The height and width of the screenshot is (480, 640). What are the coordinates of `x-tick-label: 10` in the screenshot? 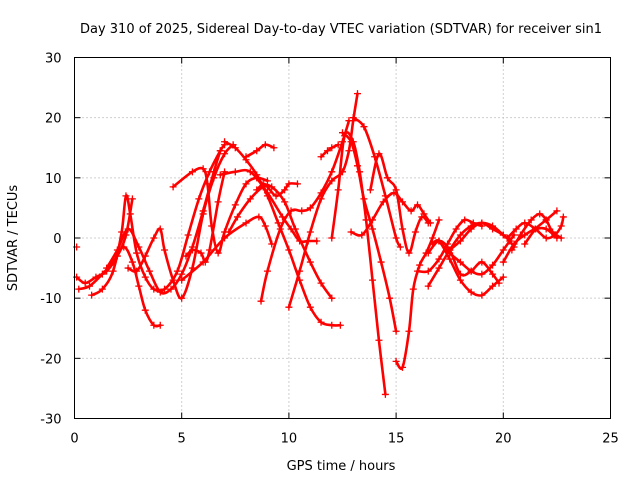 It's located at (289, 439).